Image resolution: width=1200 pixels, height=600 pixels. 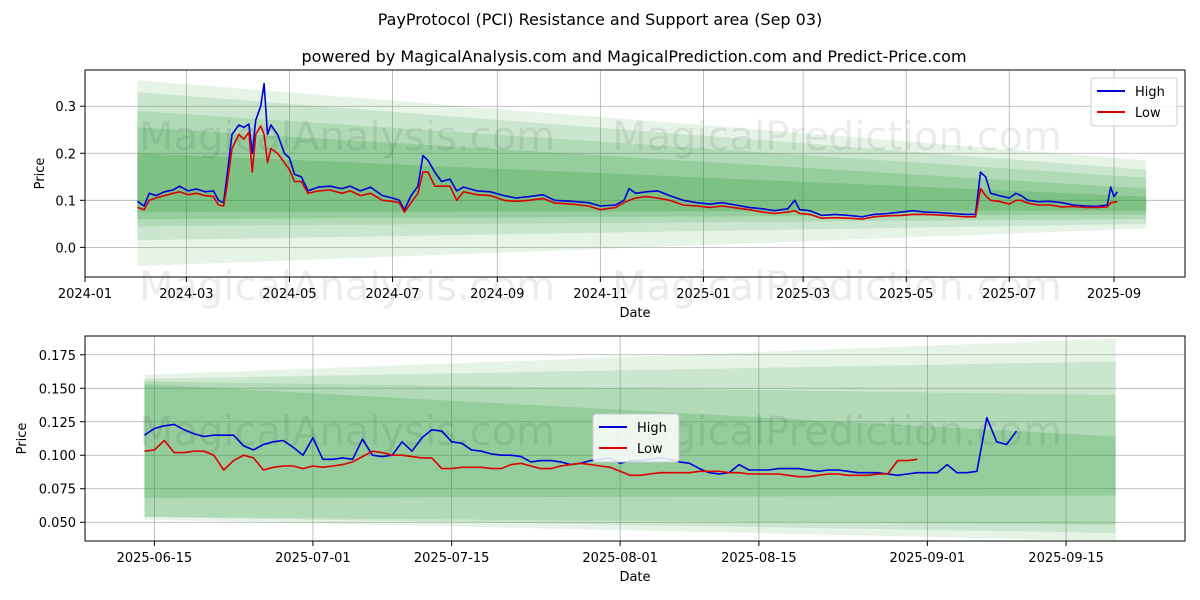 What do you see at coordinates (50, 440) in the screenshot?
I see `y-axis: 0.050 0.075 0.100 0.125 0.150 0.175 Price` at bounding box center [50, 440].